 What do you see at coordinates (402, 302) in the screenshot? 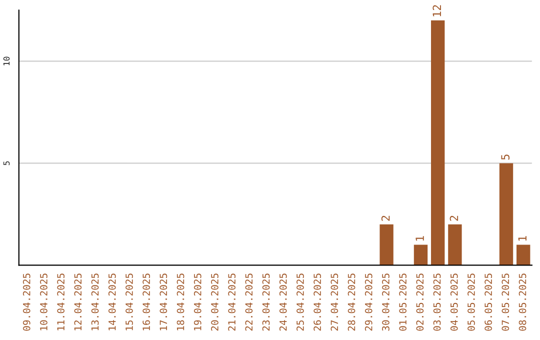
I see `x-tick-label: 01.05.2025` at bounding box center [402, 302].